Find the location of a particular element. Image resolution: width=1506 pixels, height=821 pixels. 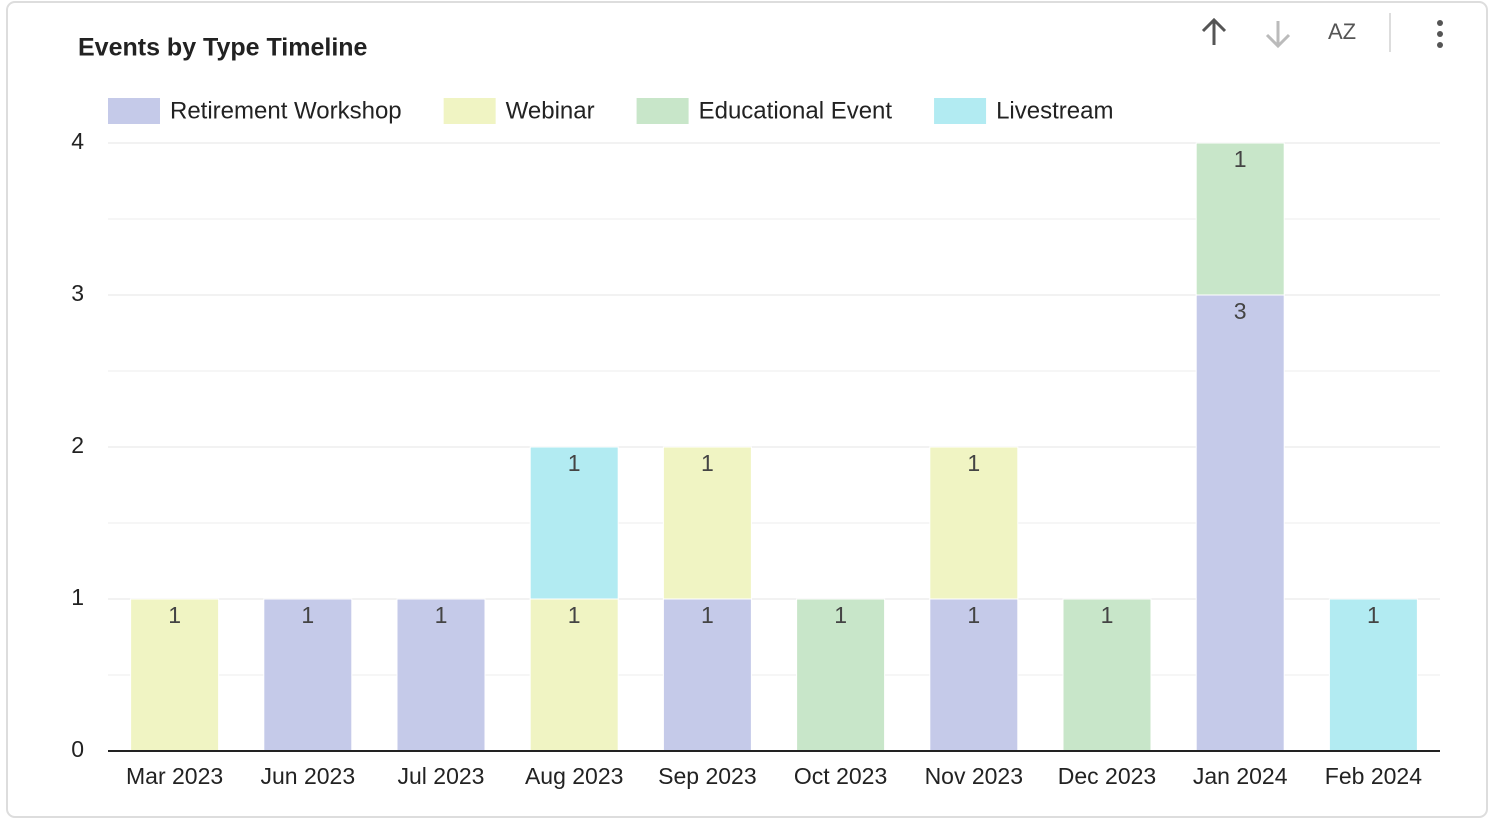

sort-ascending is located at coordinates (1214, 31).